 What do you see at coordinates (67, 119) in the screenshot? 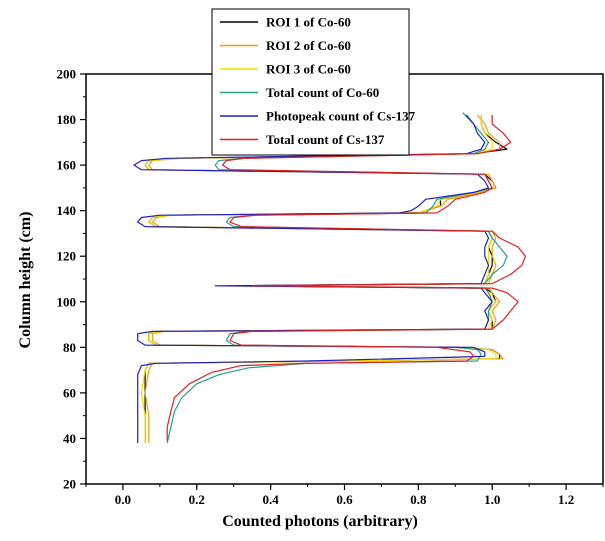
I see `y-tick-label: 180` at bounding box center [67, 119].